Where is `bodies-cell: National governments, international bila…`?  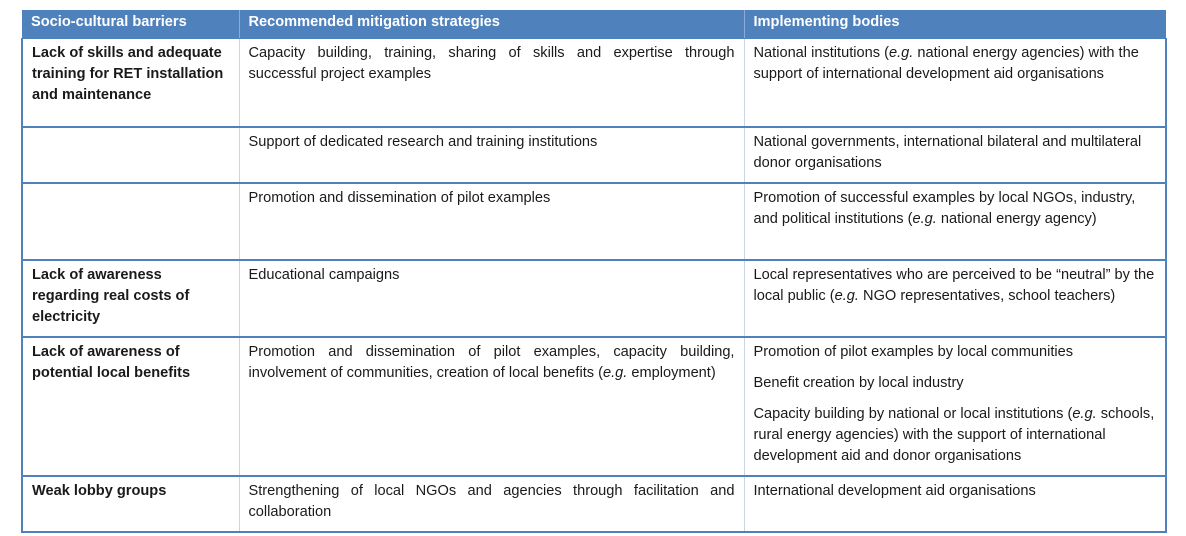
bodies-cell: National governments, international bila… is located at coordinates (955, 155).